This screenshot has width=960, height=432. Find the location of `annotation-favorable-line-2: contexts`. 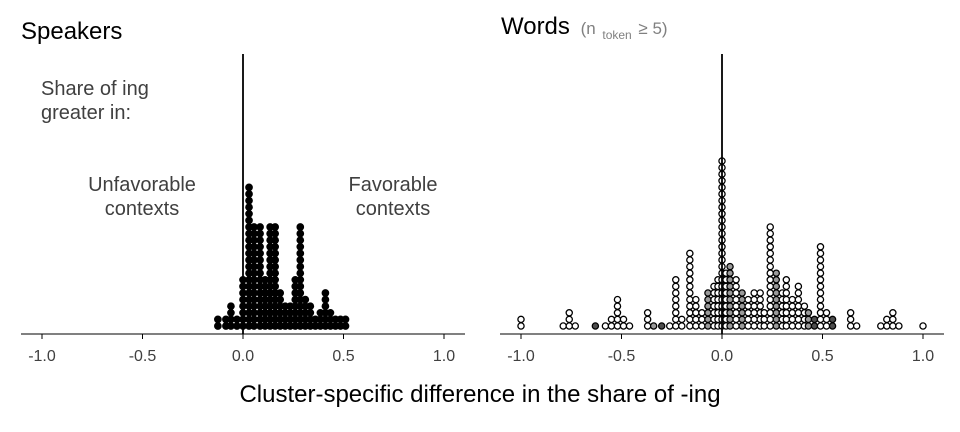

annotation-favorable-line-2: contexts is located at coordinates (393, 209).